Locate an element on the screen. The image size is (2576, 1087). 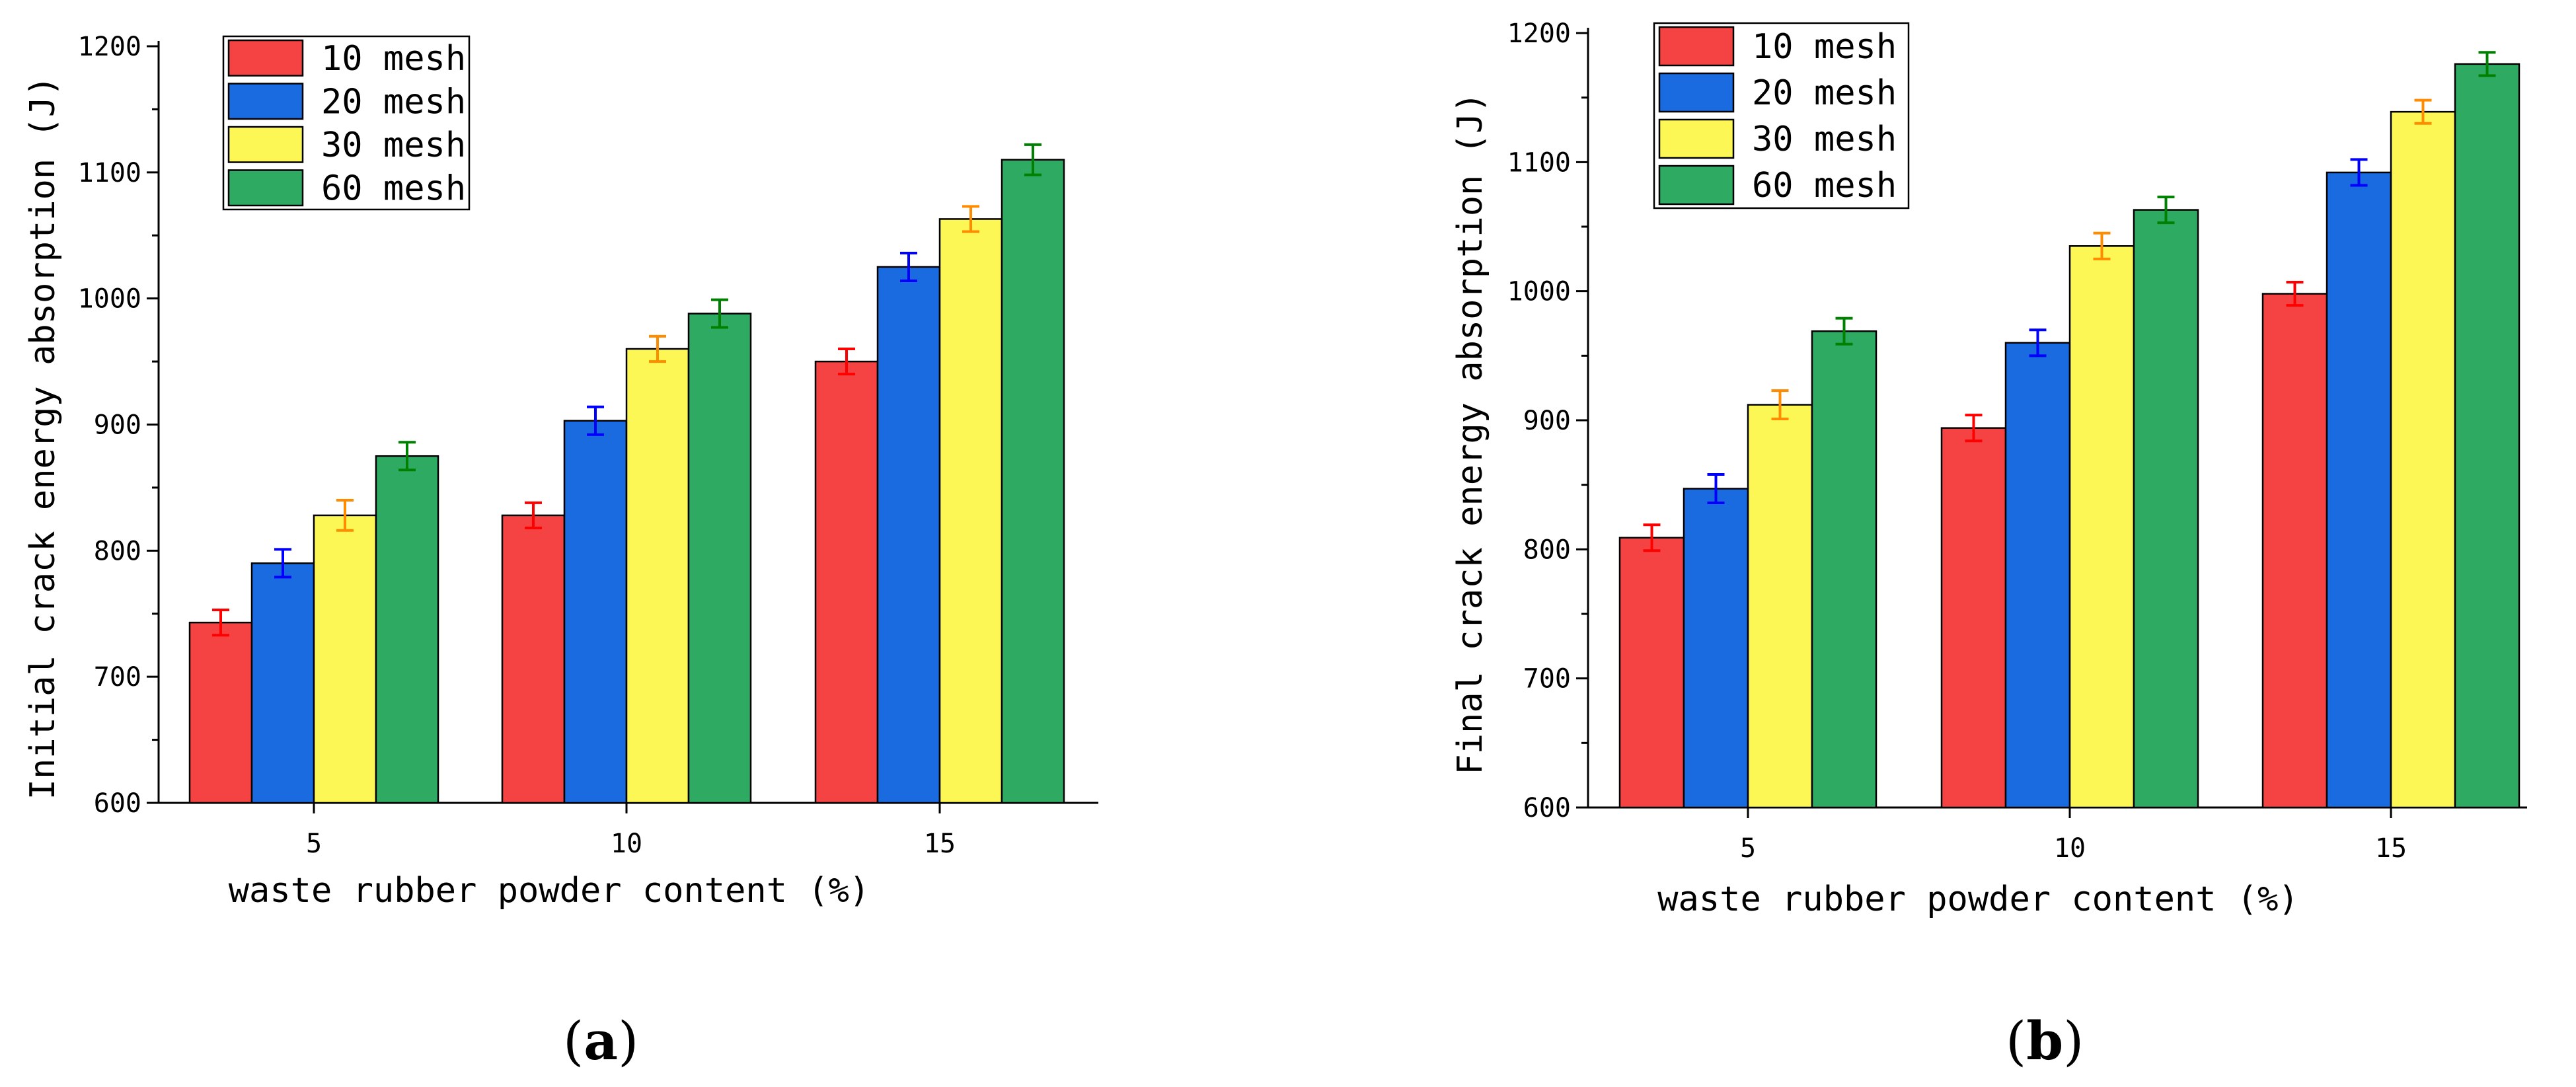
y-axis-label: Initial crack energy absorption (J) is located at coordinates (43, 438).